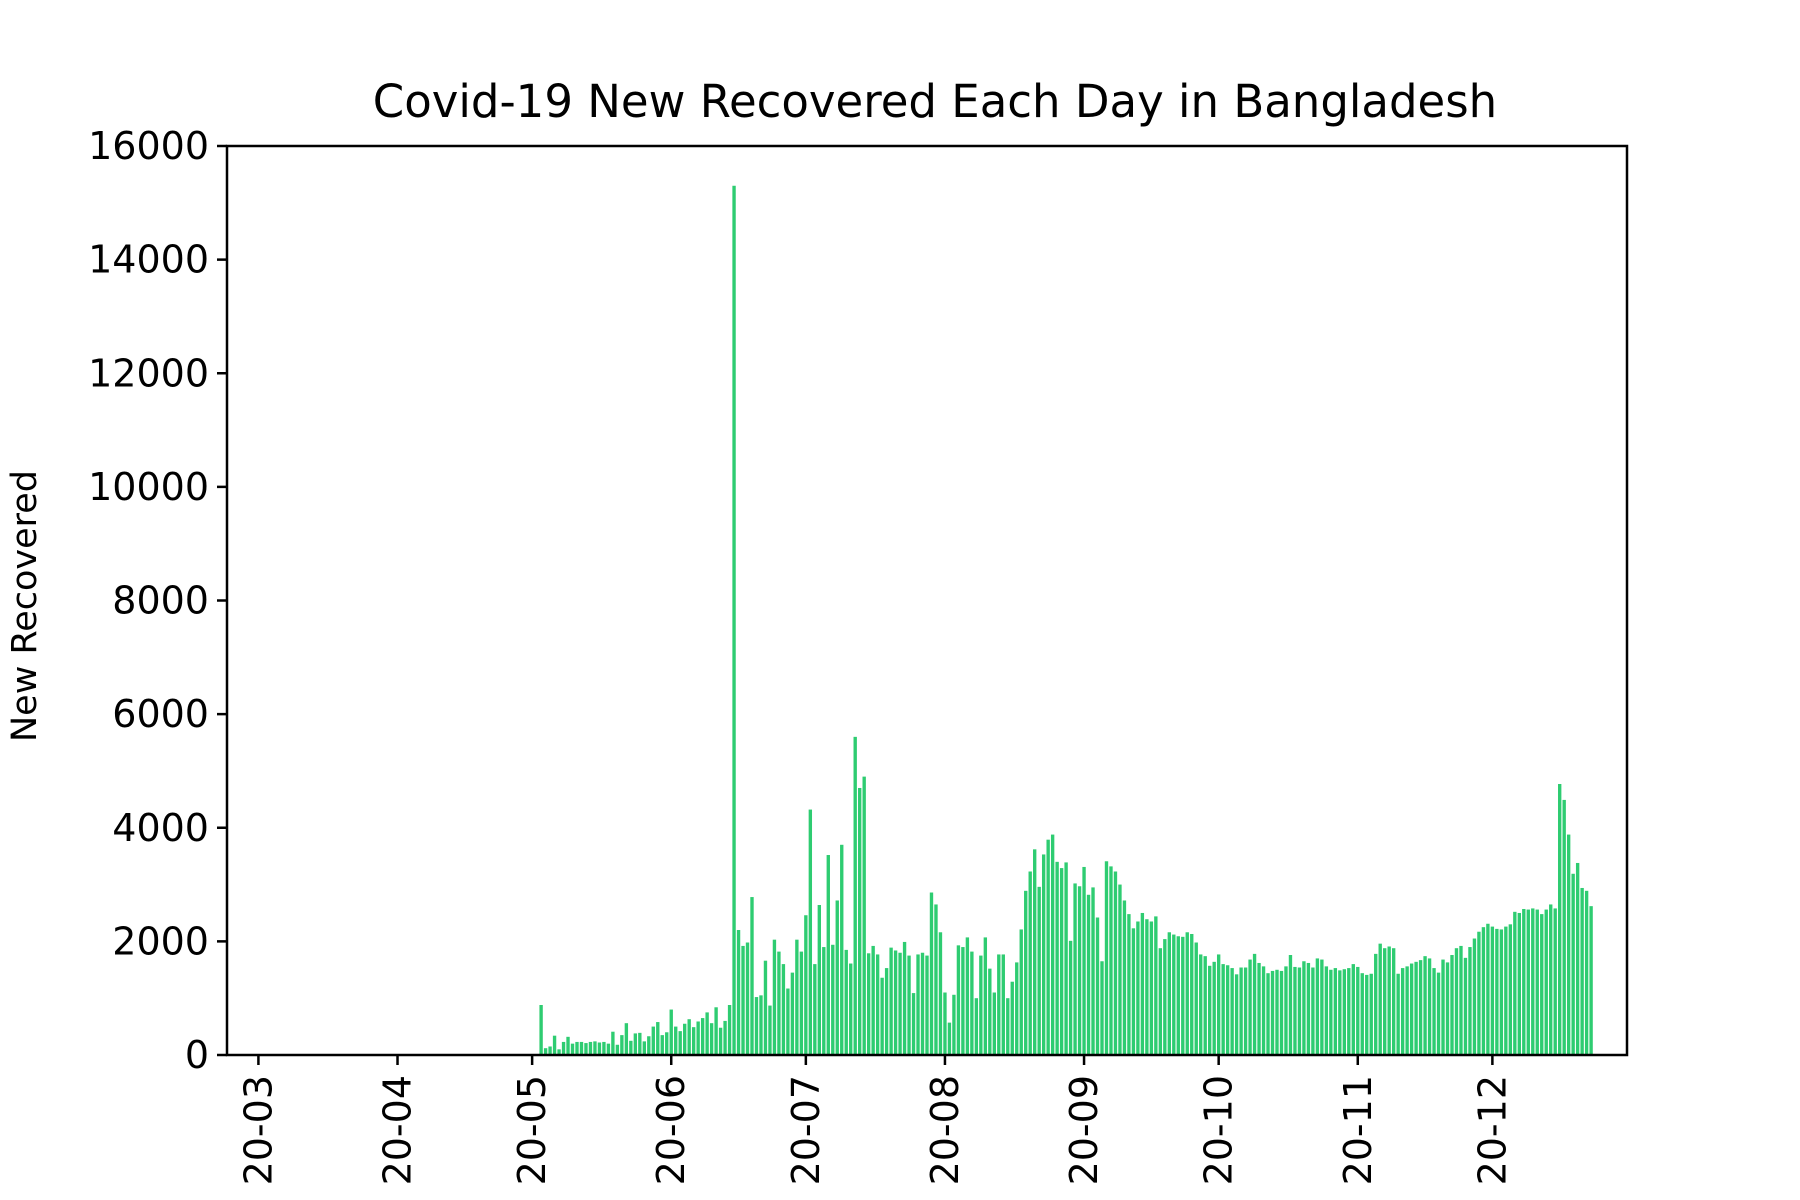  What do you see at coordinates (1492, 1130) in the screenshot?
I see `x-tick-label: 20-12` at bounding box center [1492, 1130].